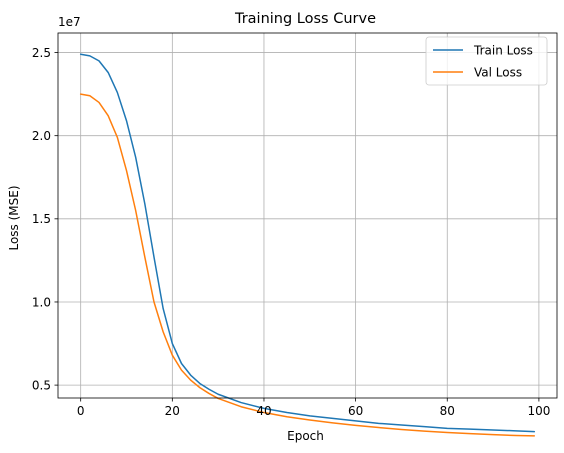 The height and width of the screenshot is (453, 564). I want to click on y-axis-label: Loss (MSE), so click(14, 217).